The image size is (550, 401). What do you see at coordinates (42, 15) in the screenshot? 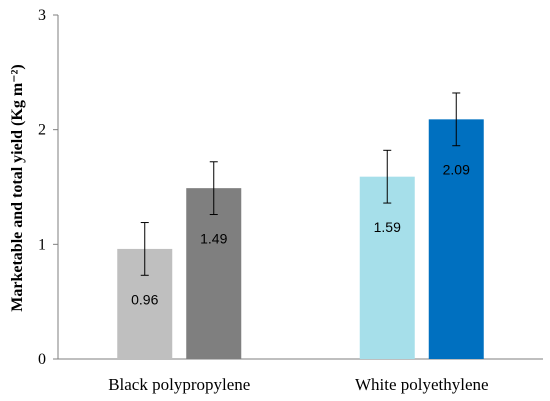
I see `y-tick-label: 3` at bounding box center [42, 15].